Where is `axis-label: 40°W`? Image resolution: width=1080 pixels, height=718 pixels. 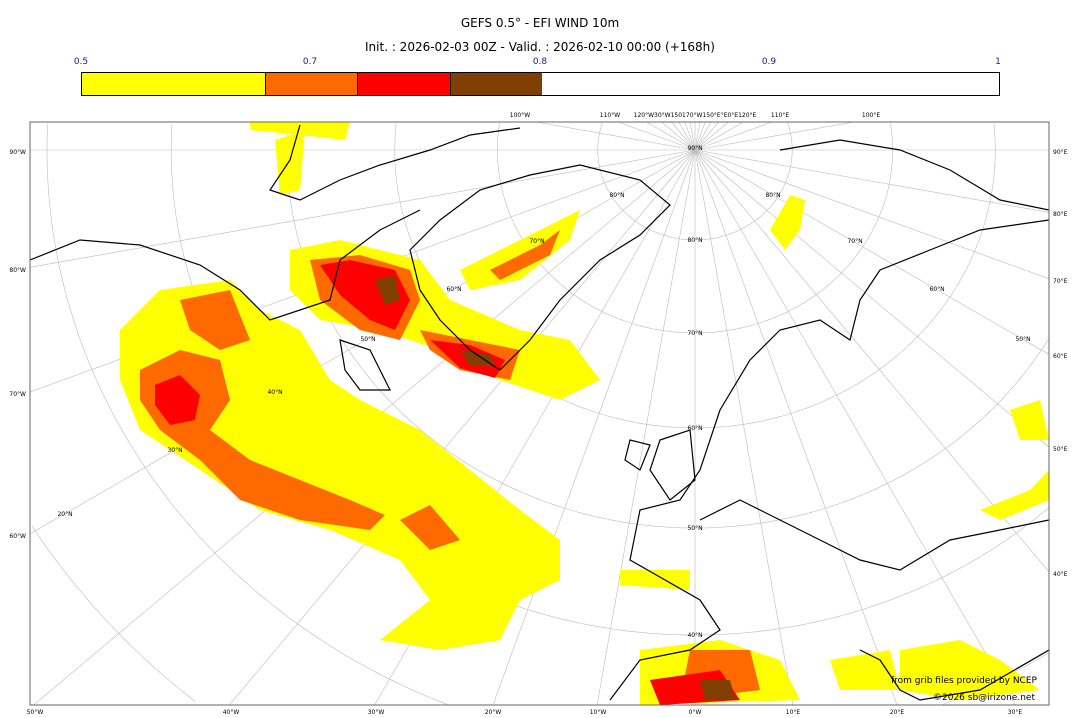 axis-label: 40°W is located at coordinates (231, 712).